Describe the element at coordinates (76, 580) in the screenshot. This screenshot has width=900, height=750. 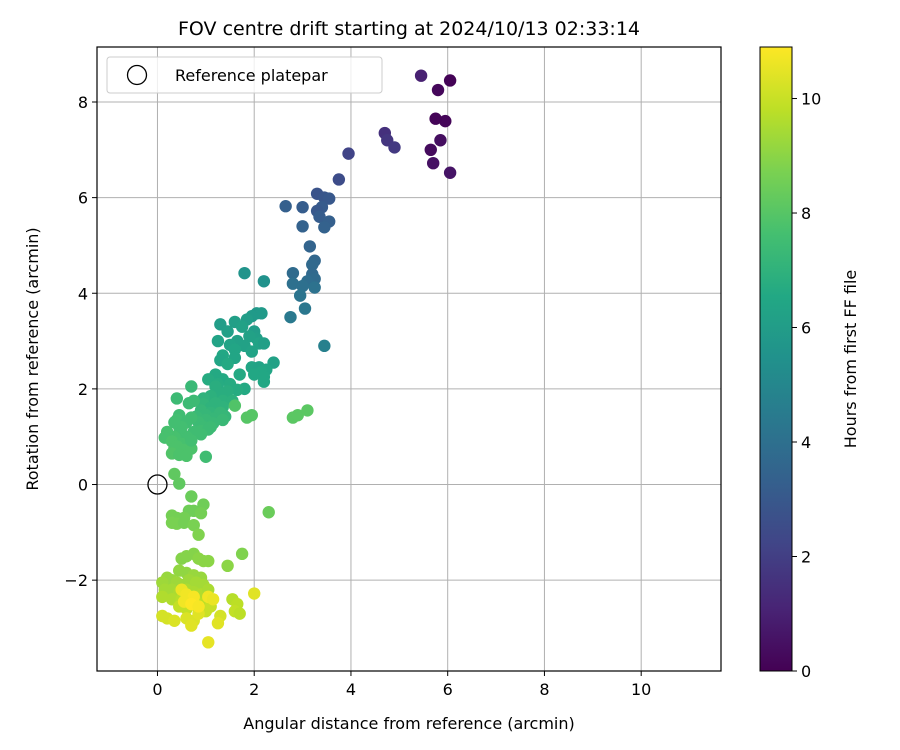
I see `y-tick-label: −2` at that location.